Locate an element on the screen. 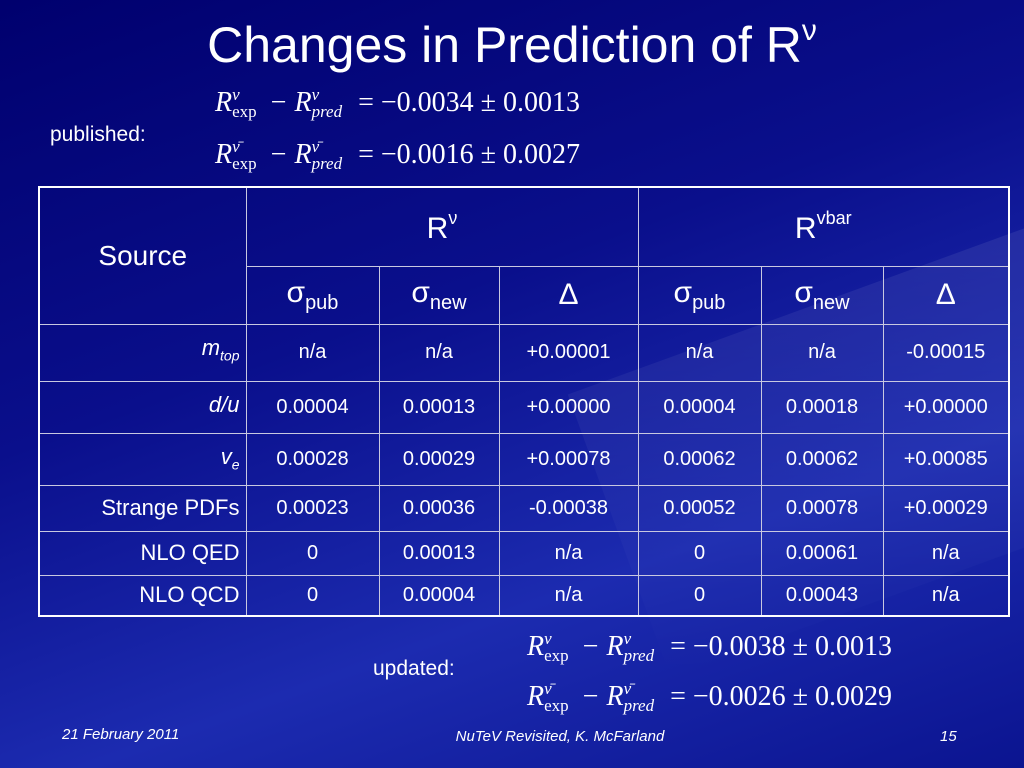 The width and height of the screenshot is (1024, 768). cell: 0.00018 is located at coordinates (822, 407).